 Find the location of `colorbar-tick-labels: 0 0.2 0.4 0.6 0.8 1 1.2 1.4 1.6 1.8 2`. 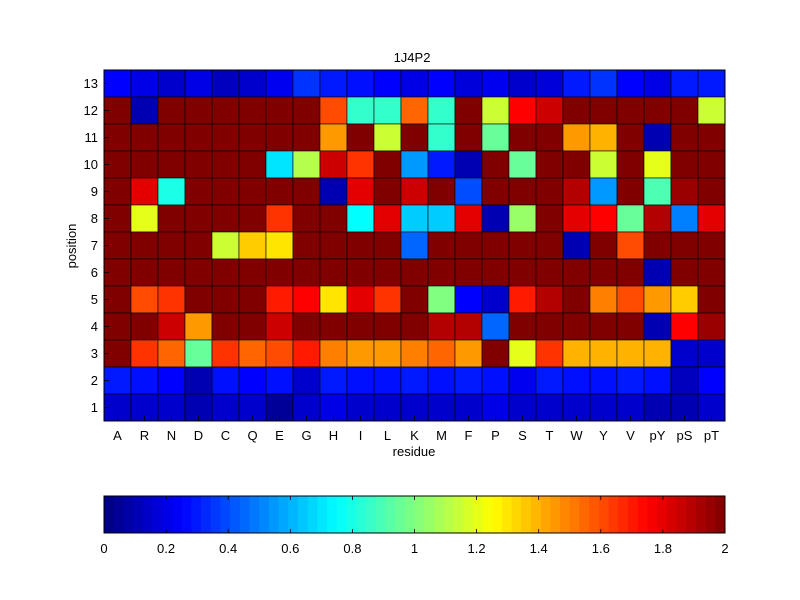

colorbar-tick-labels: 0 0.2 0.4 0.6 0.8 1 1.2 1.4 1.6 1.8 2 is located at coordinates (414, 526).